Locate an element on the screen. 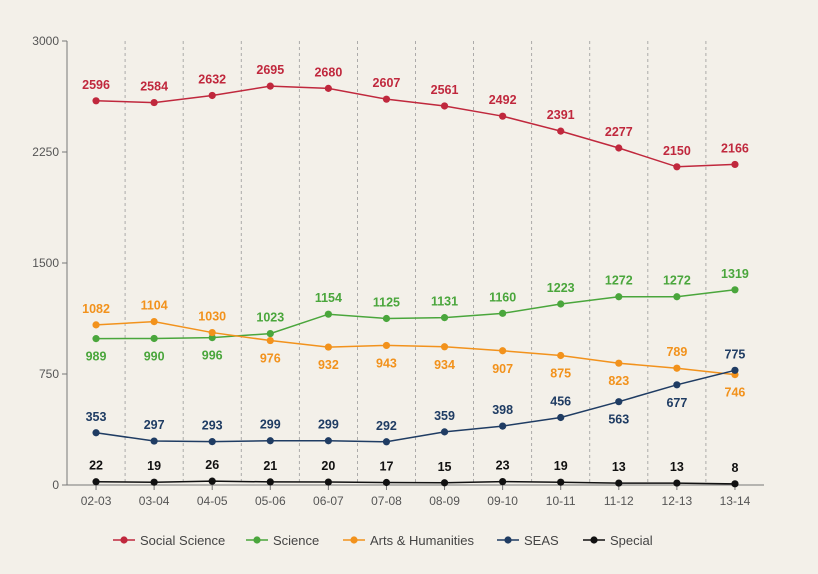  legend-marker-special is located at coordinates (594, 540).